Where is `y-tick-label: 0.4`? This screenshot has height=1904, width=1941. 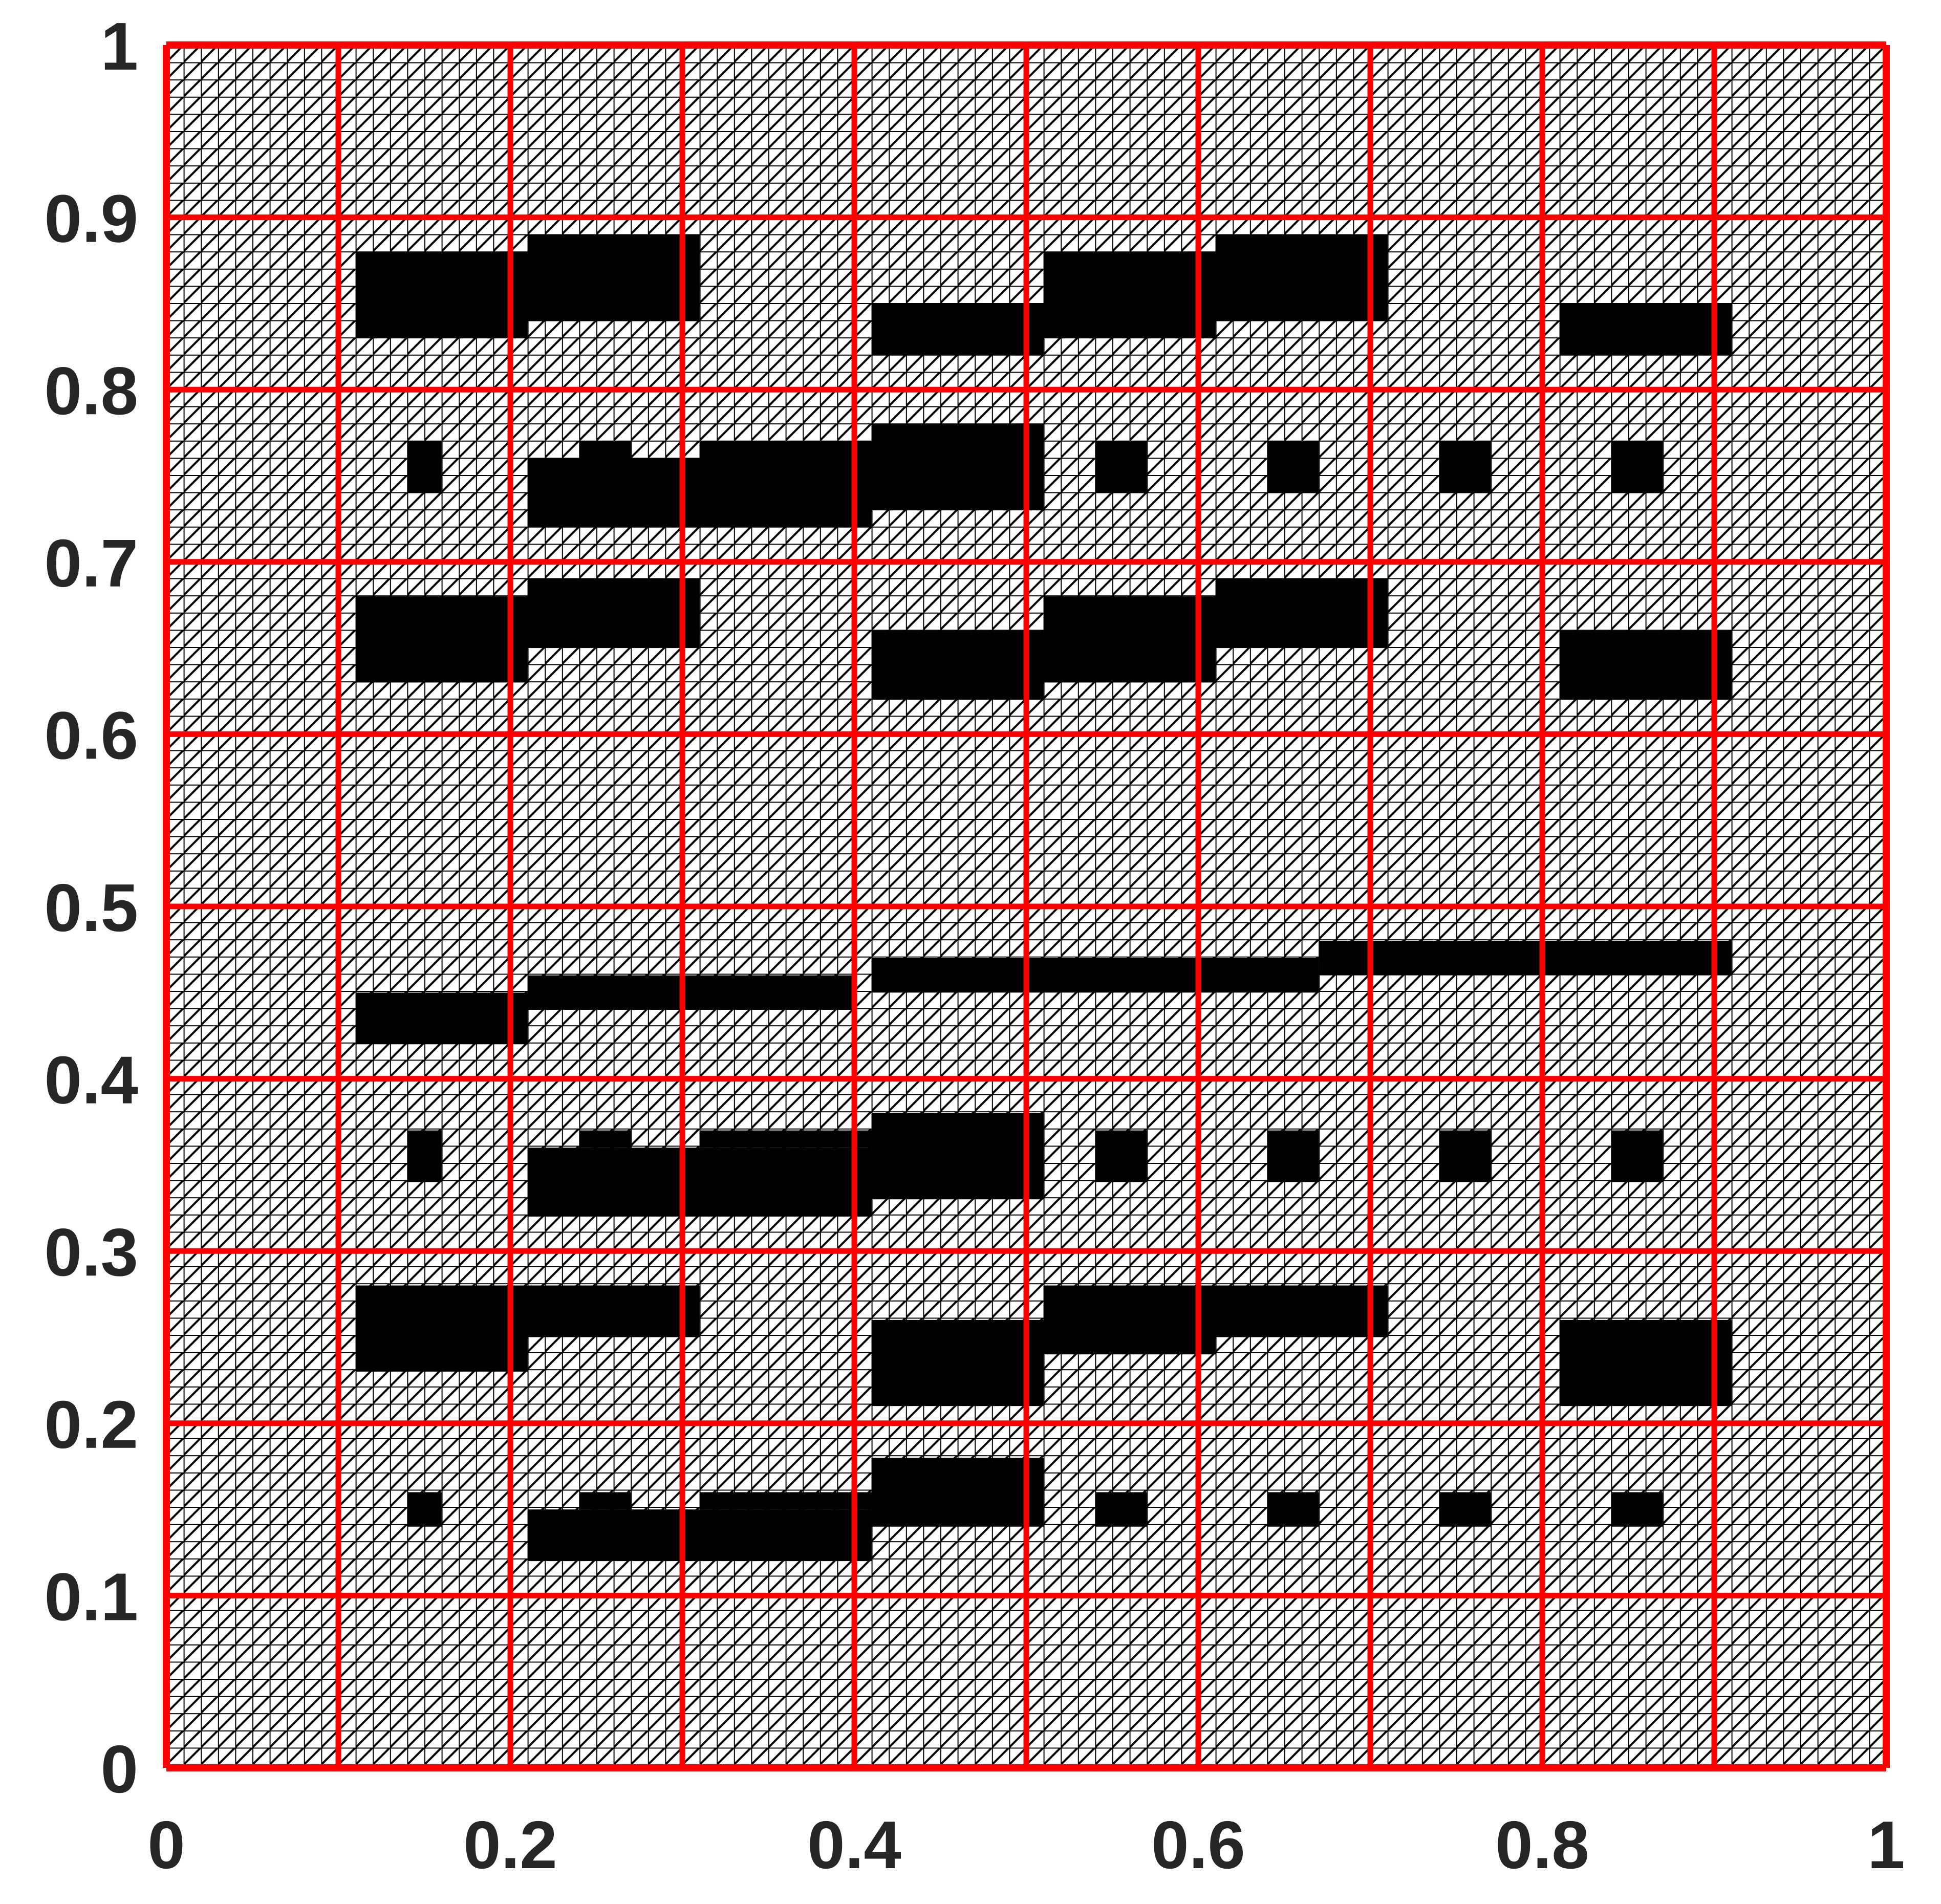
y-tick-label: 0.4 is located at coordinates (92, 1080).